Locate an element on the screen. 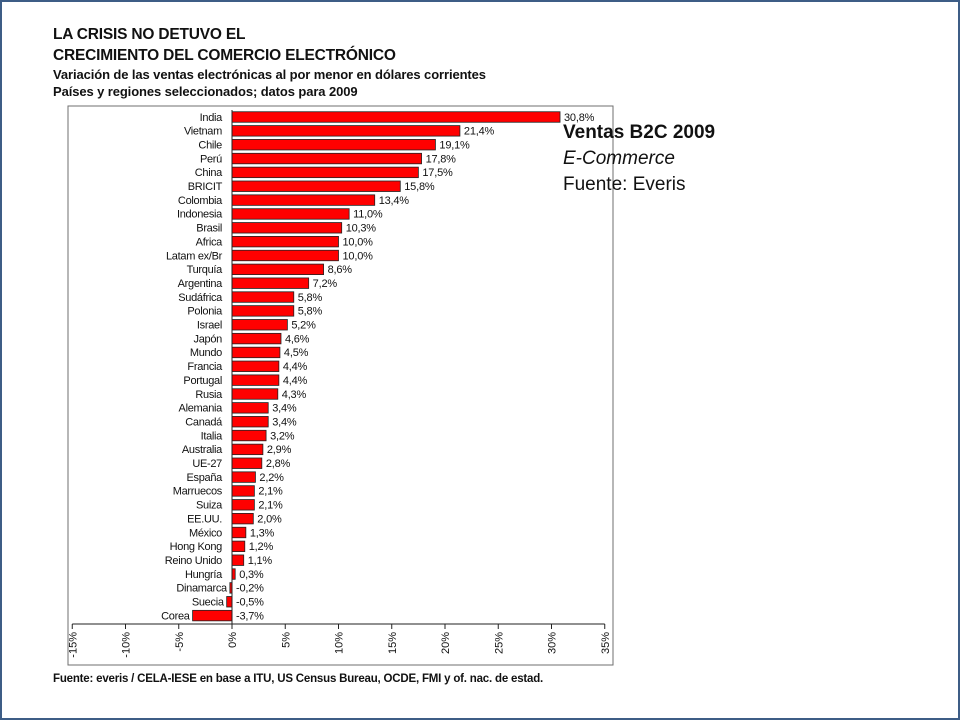  category-label: Argentina is located at coordinates (201, 284).